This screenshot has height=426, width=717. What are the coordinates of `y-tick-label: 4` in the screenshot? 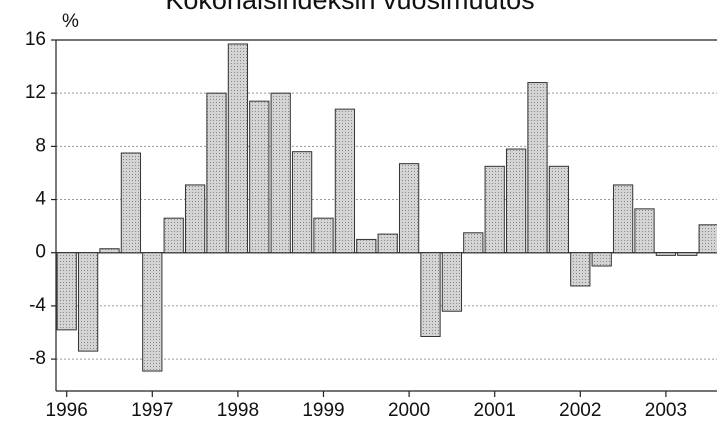 It's located at (40, 199).